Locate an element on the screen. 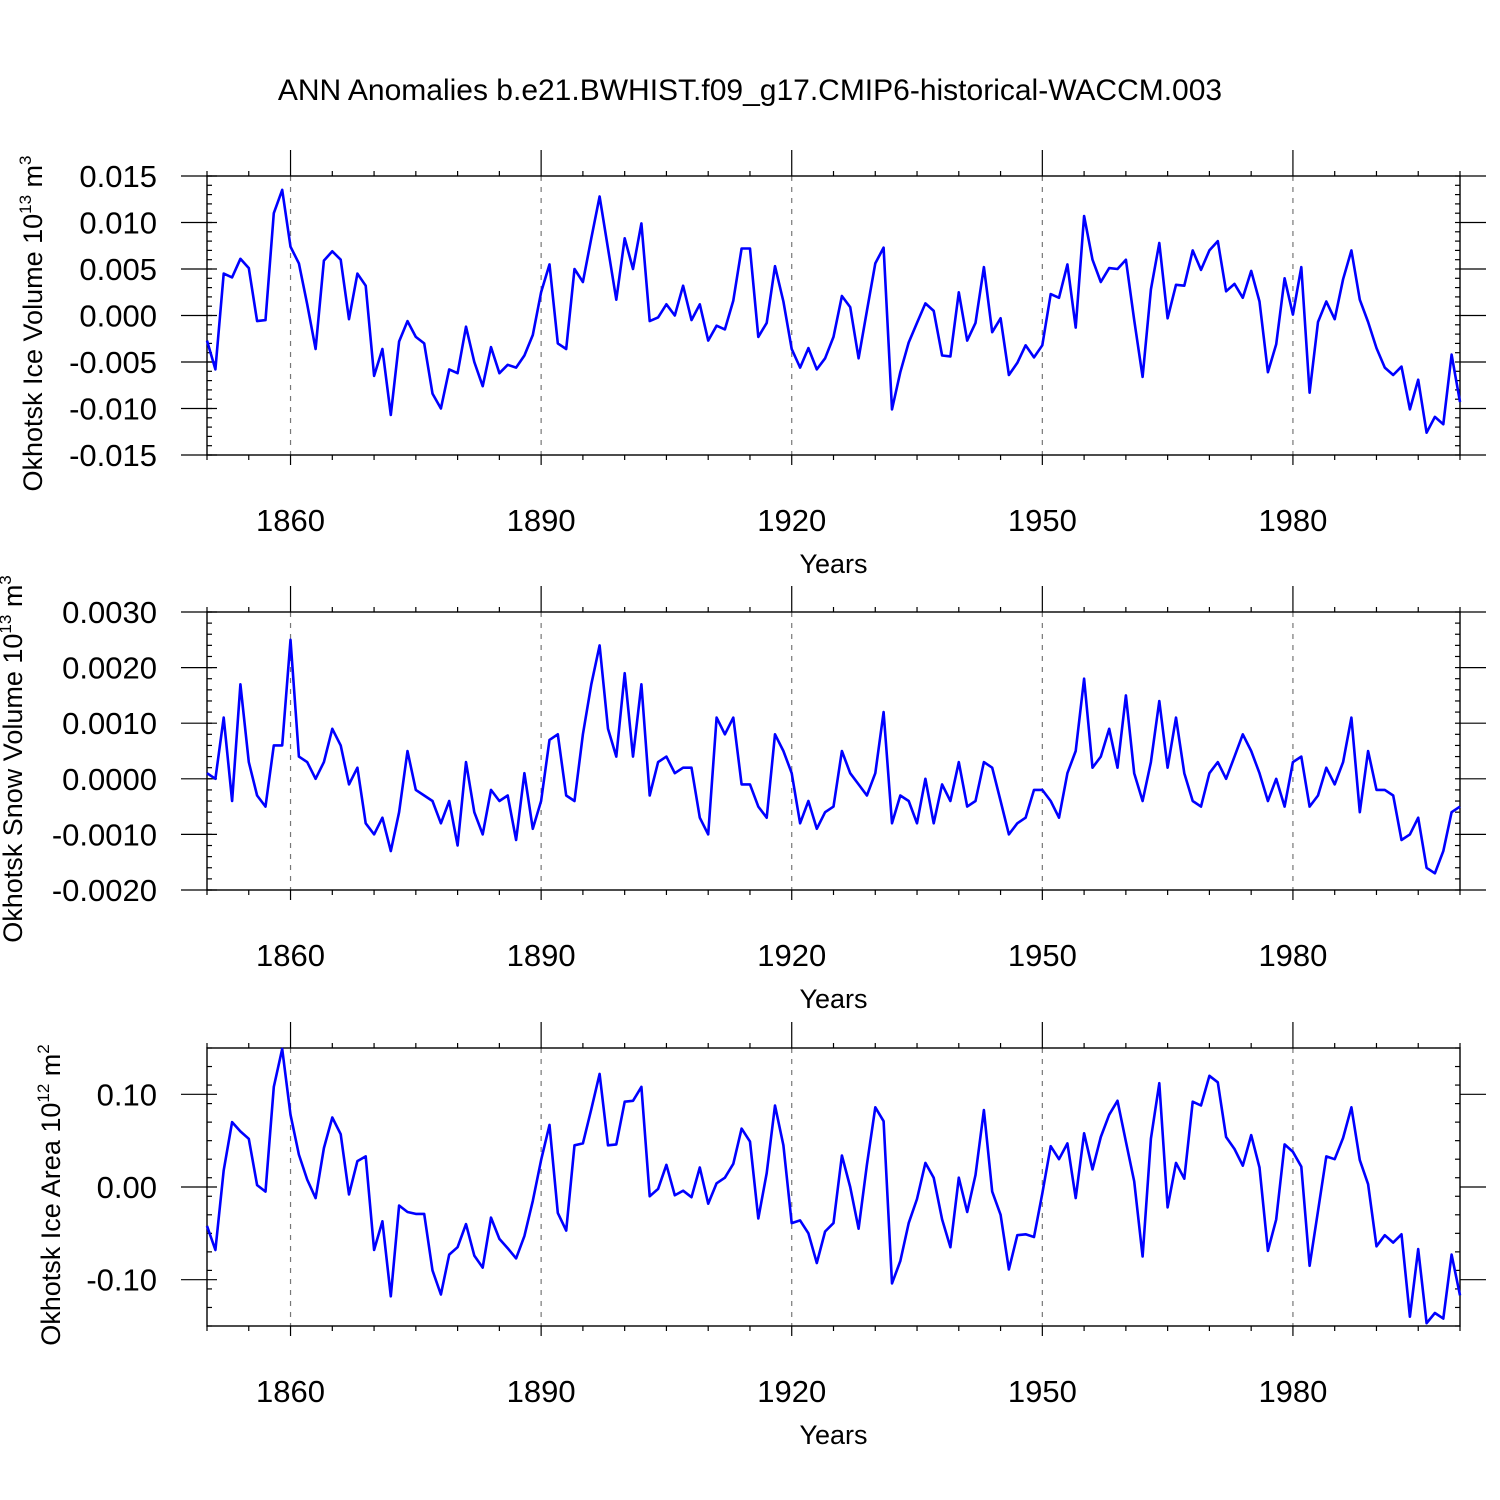  y-tick-label: 0.00 is located at coordinates (127, 1187).